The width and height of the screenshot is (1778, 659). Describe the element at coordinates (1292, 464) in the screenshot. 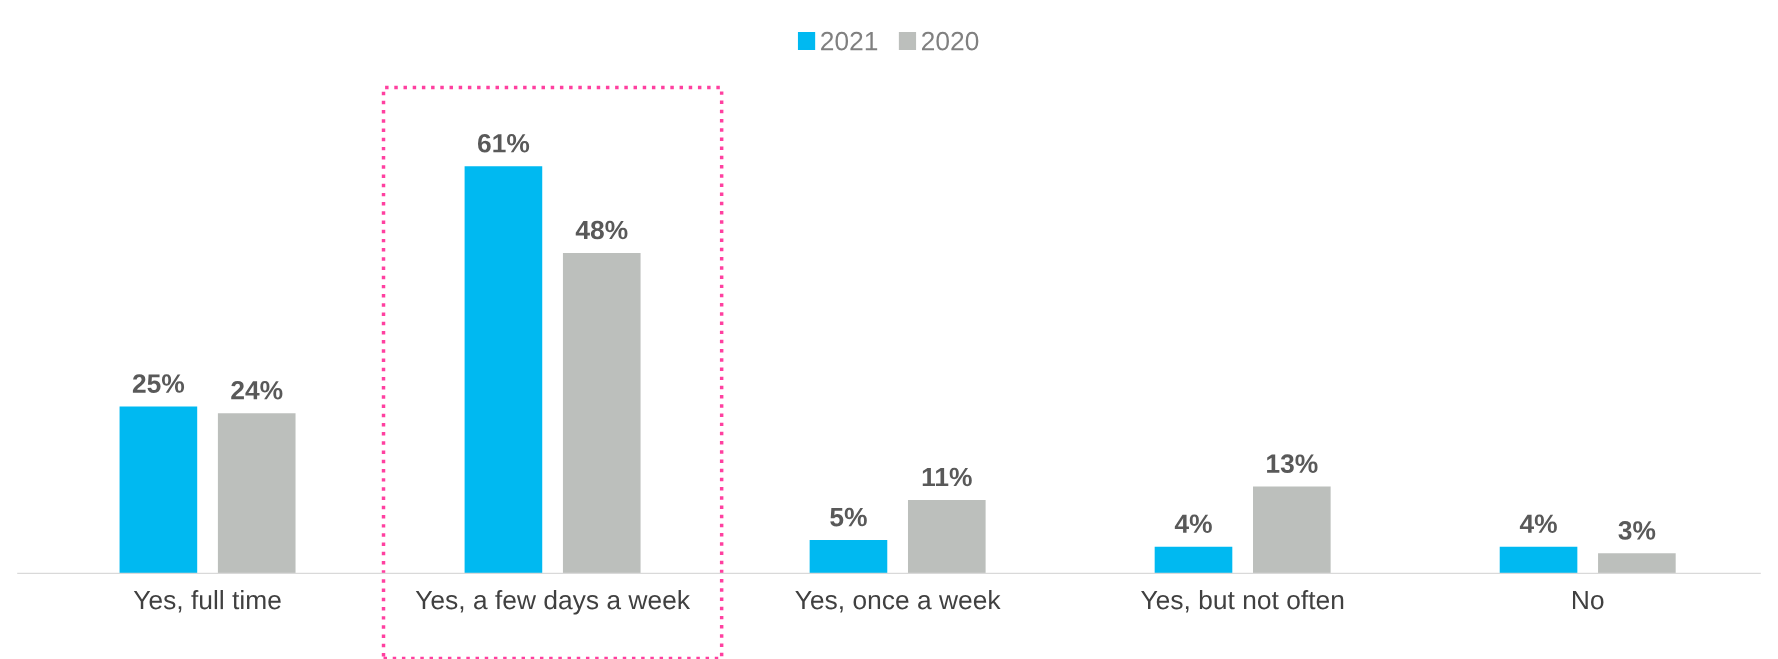

I see `data-label: 13%` at that location.